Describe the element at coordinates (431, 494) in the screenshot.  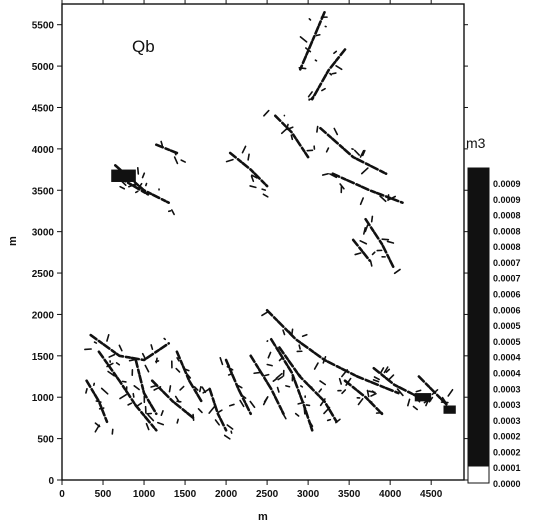
I see `x-tick-label: 4500` at that location.